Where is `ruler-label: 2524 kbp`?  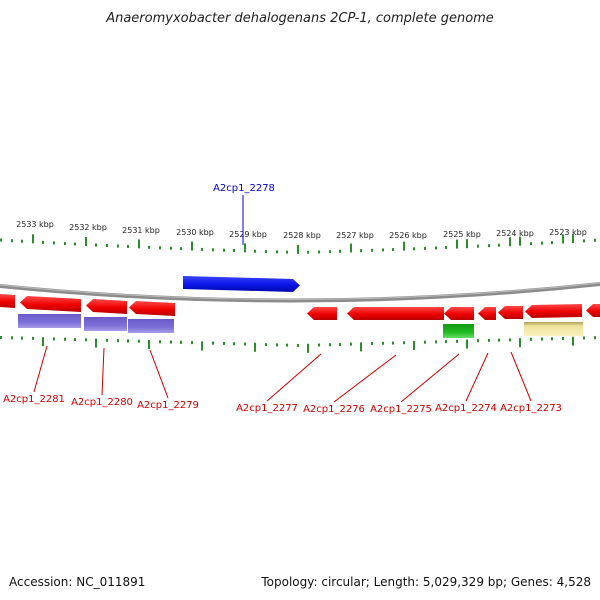 ruler-label: 2524 kbp is located at coordinates (515, 233).